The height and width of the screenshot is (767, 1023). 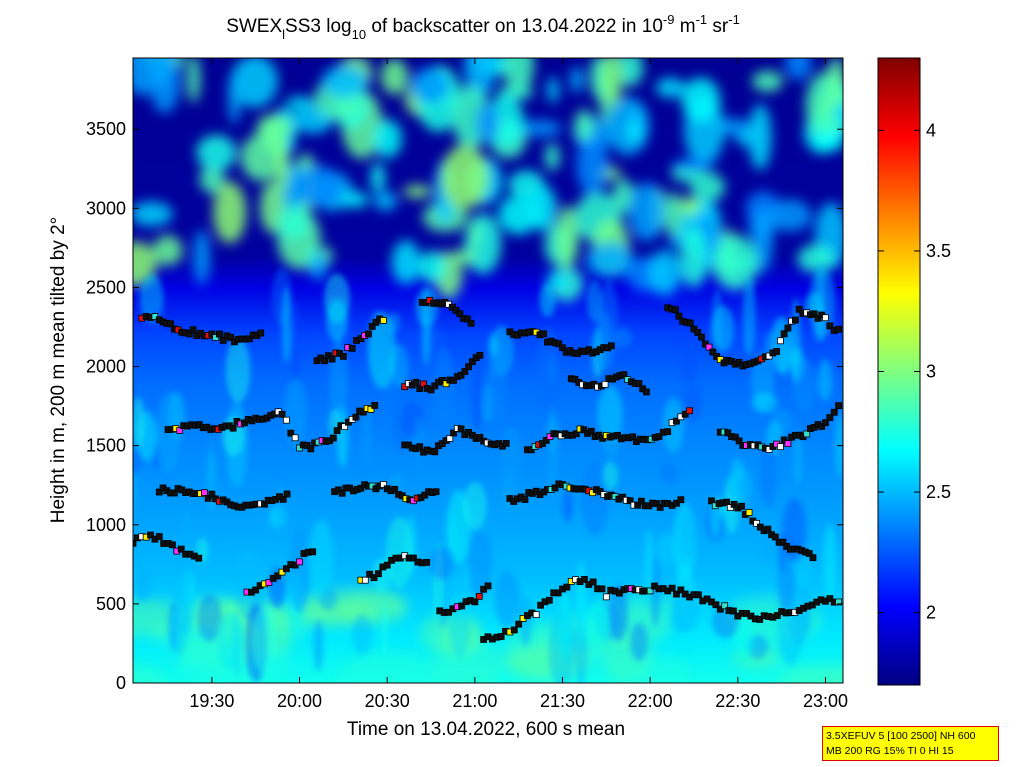 I want to click on y-tick-label: 3500, so click(x=106, y=129).